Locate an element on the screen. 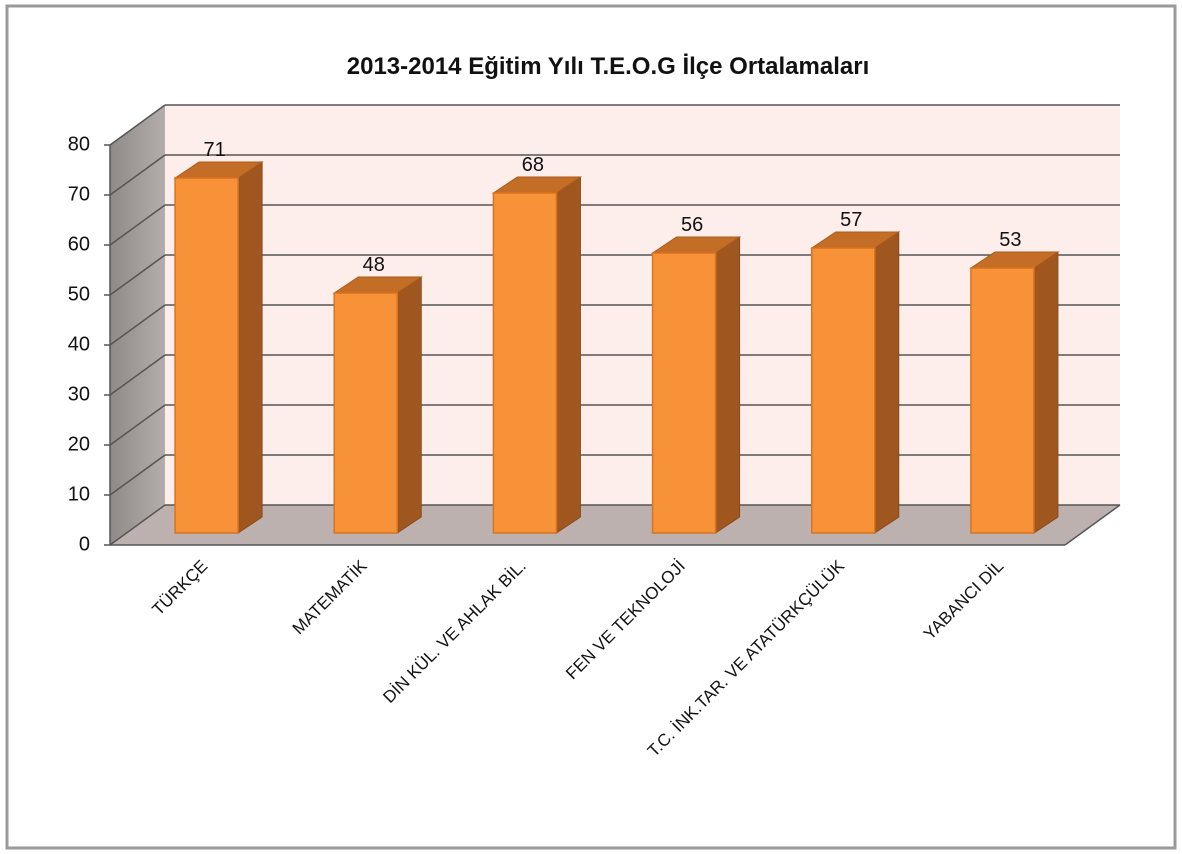 This screenshot has height=854, width=1182. data-label: 68 is located at coordinates (533, 165).